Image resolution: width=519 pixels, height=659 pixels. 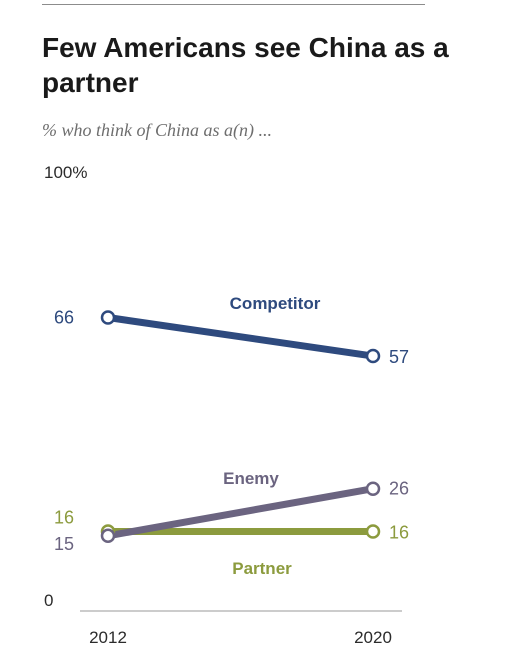 What do you see at coordinates (399, 357) in the screenshot?
I see `competitor-value-label-2020: 57` at bounding box center [399, 357].